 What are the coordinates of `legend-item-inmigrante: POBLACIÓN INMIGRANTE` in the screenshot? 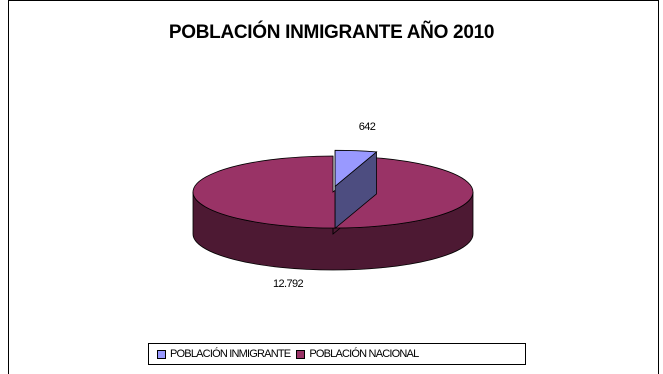 It's located at (224, 354).